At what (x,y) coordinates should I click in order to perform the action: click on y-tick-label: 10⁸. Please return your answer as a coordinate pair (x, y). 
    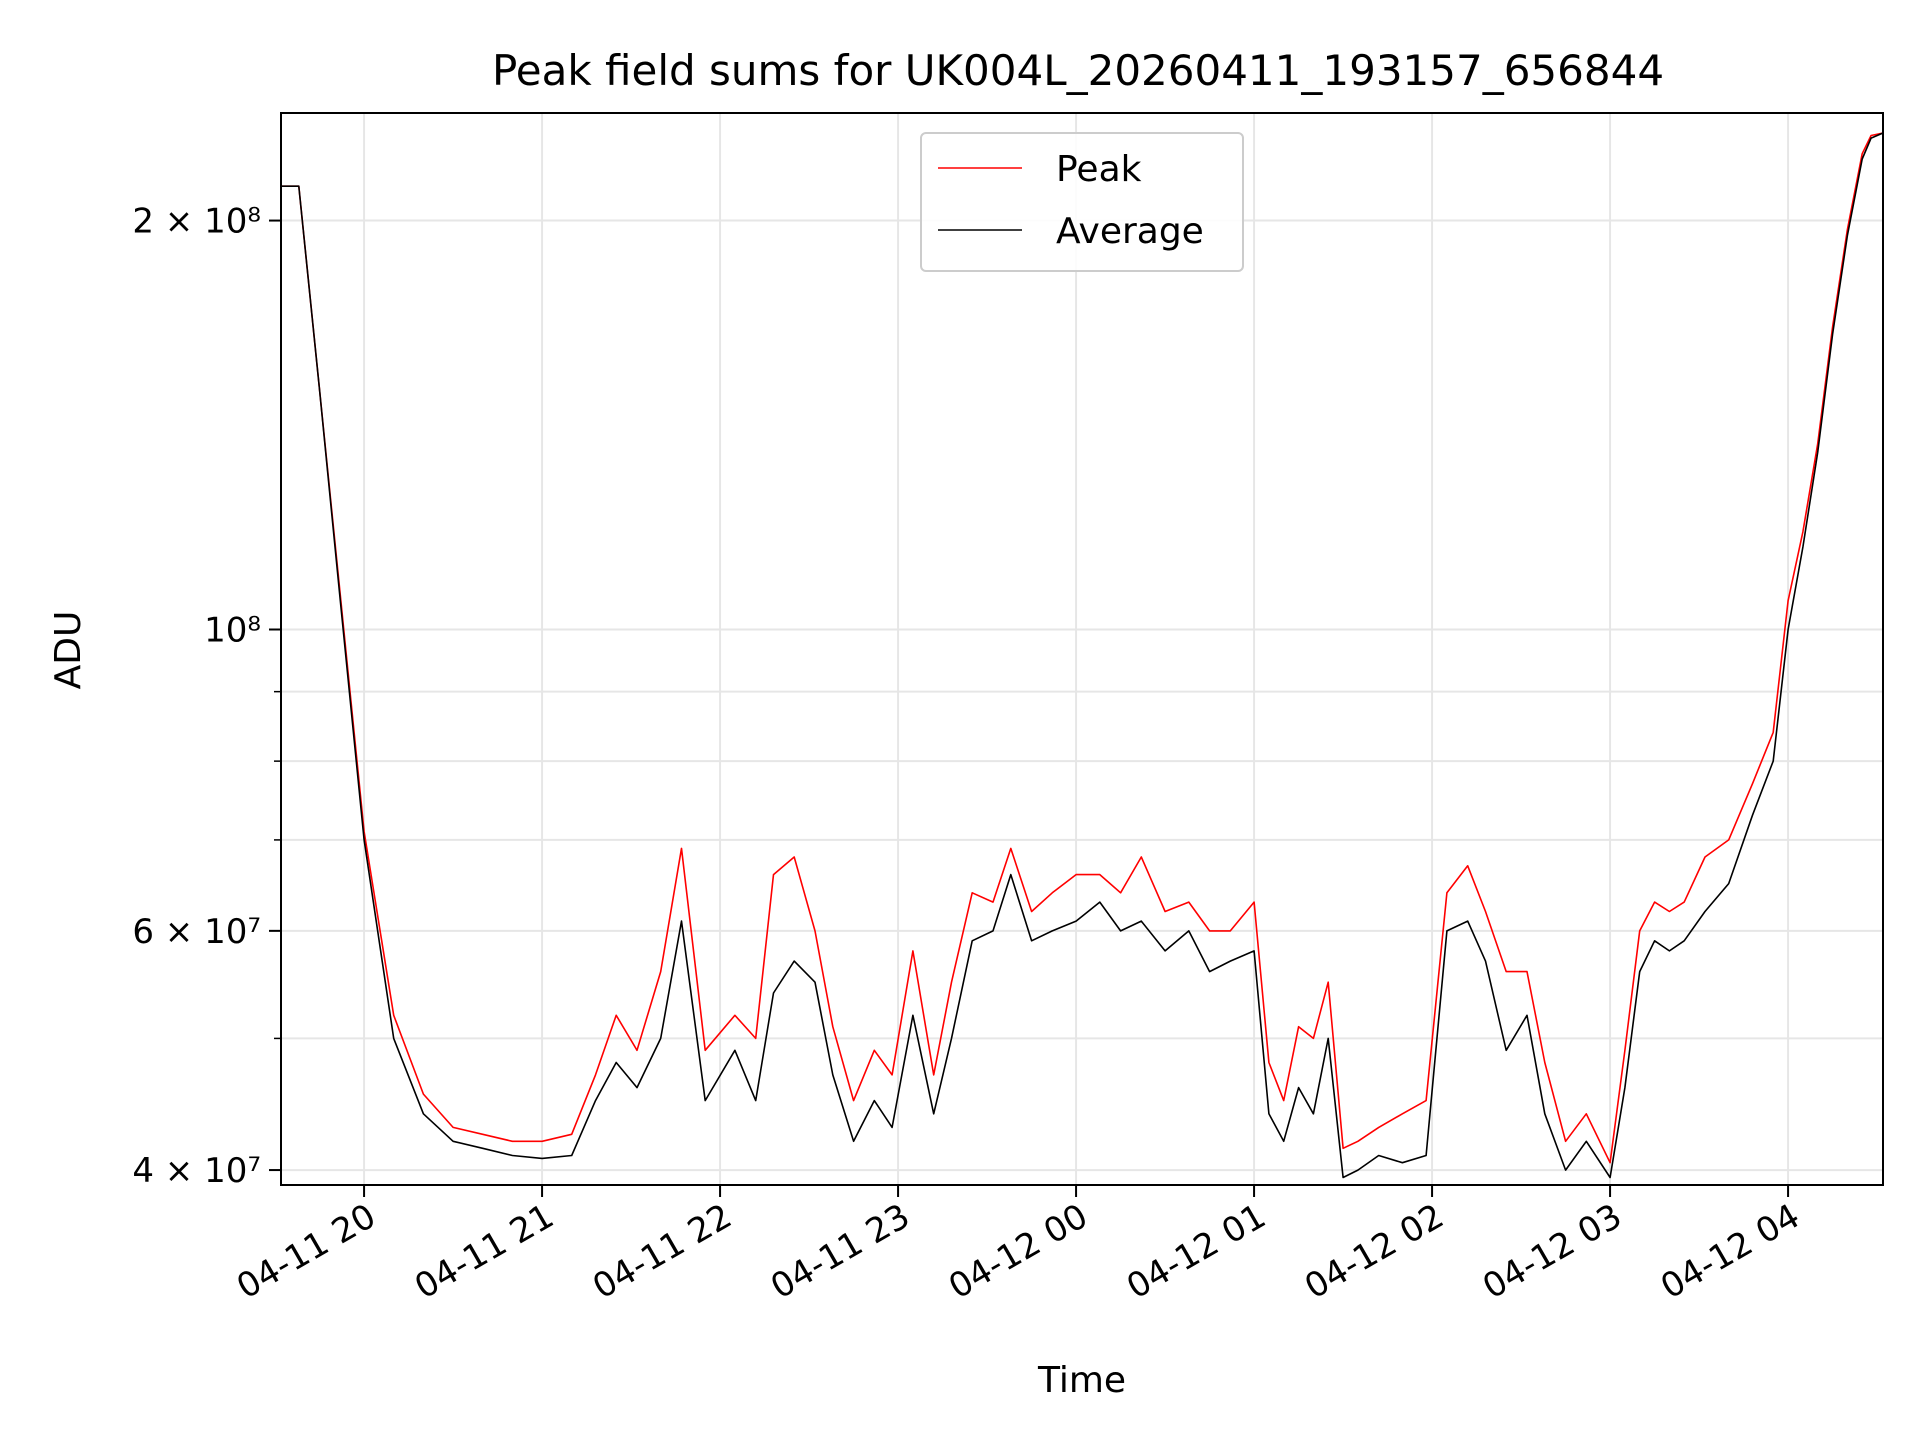
    Looking at the image, I should click on (232, 630).